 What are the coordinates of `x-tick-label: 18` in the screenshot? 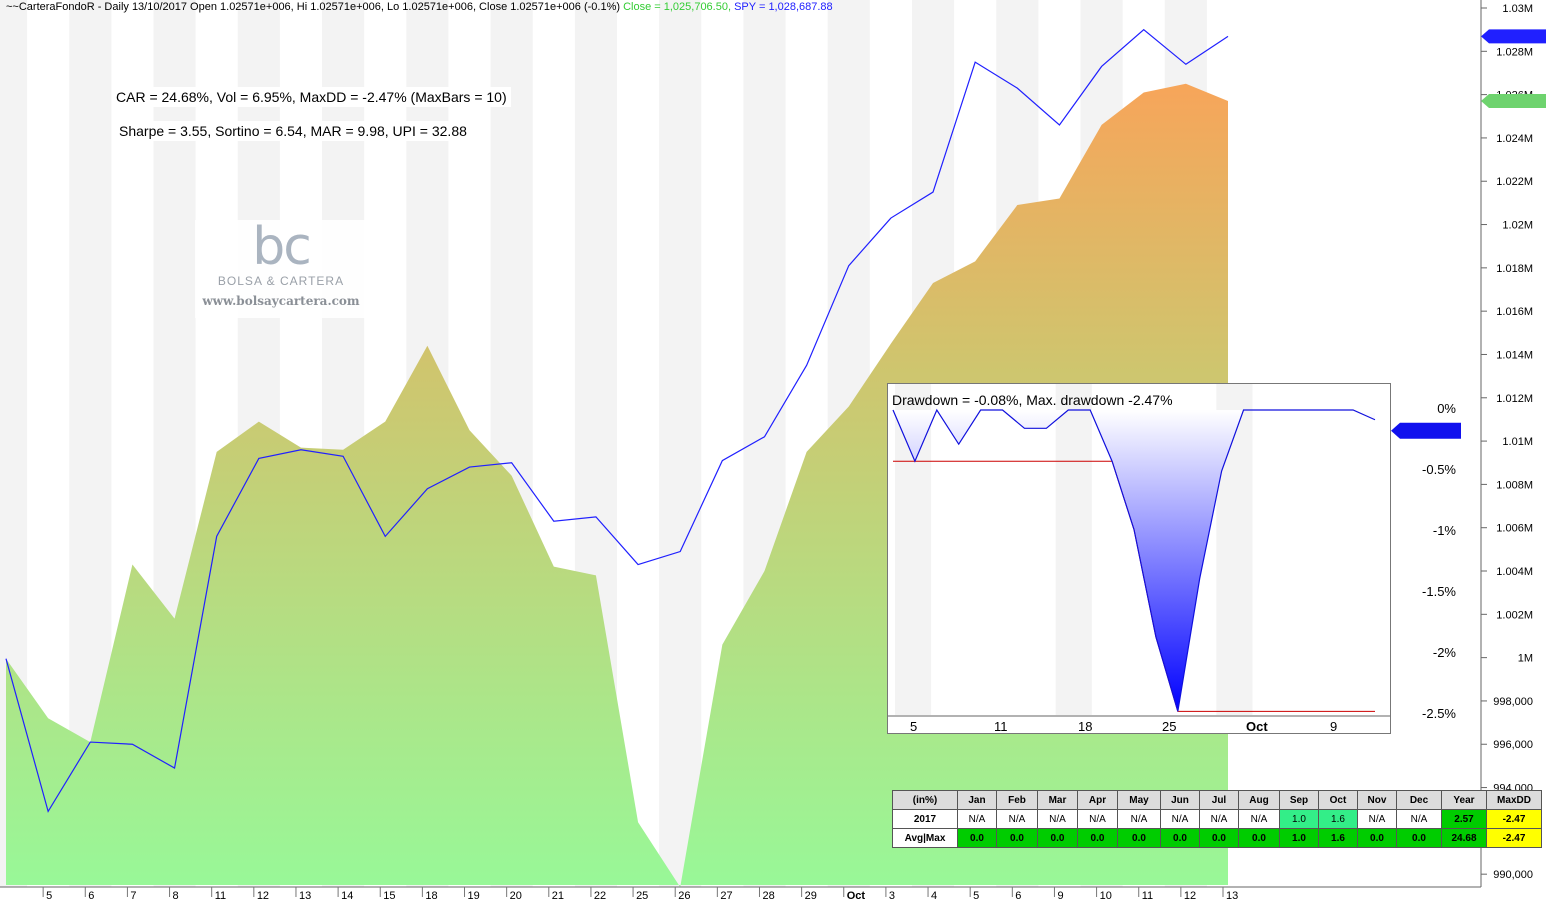 It's located at (431, 896).